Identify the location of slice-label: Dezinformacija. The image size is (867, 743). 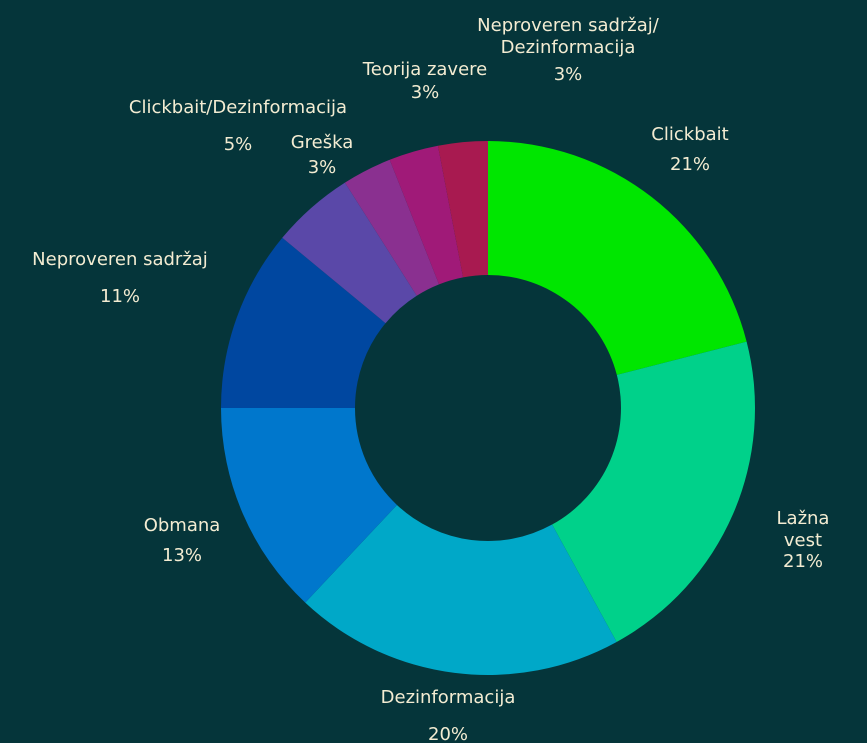
(448, 697).